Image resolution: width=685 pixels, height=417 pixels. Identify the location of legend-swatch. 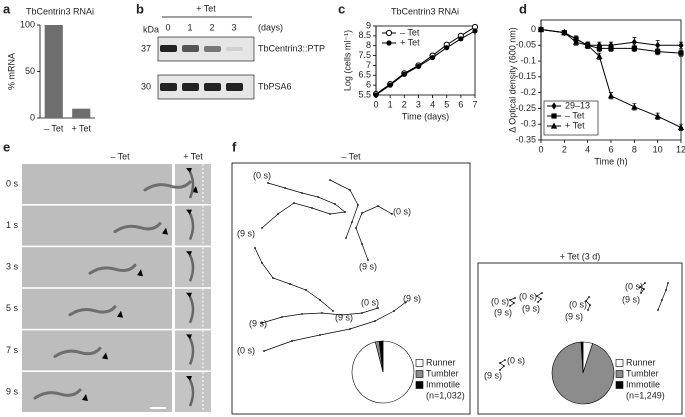
(619, 385).